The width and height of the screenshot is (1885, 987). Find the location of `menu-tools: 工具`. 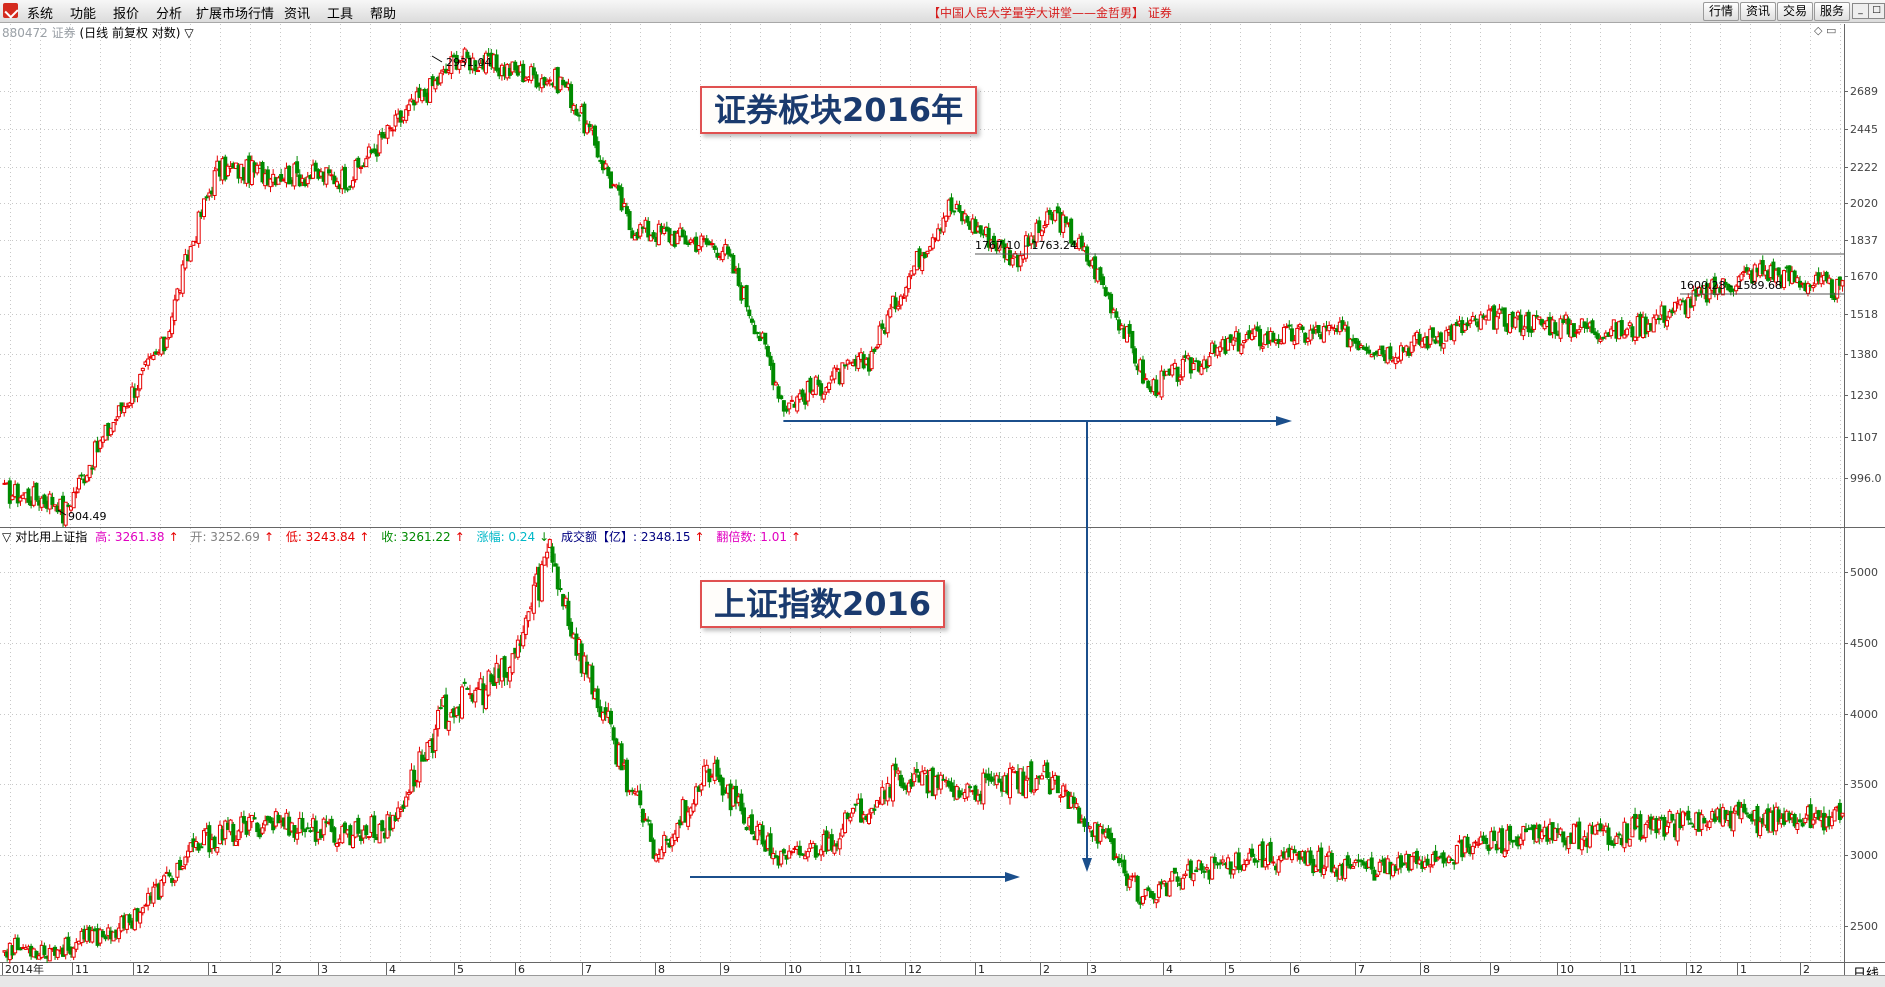

menu-tools: 工具 is located at coordinates (340, 14).